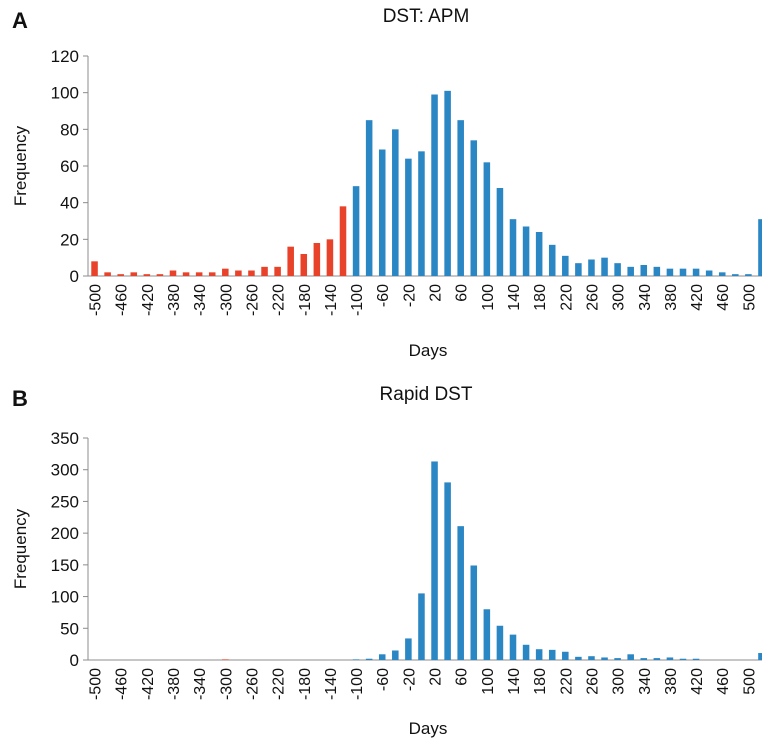  I want to click on chart-title-b: Rapid DST, so click(426, 394).